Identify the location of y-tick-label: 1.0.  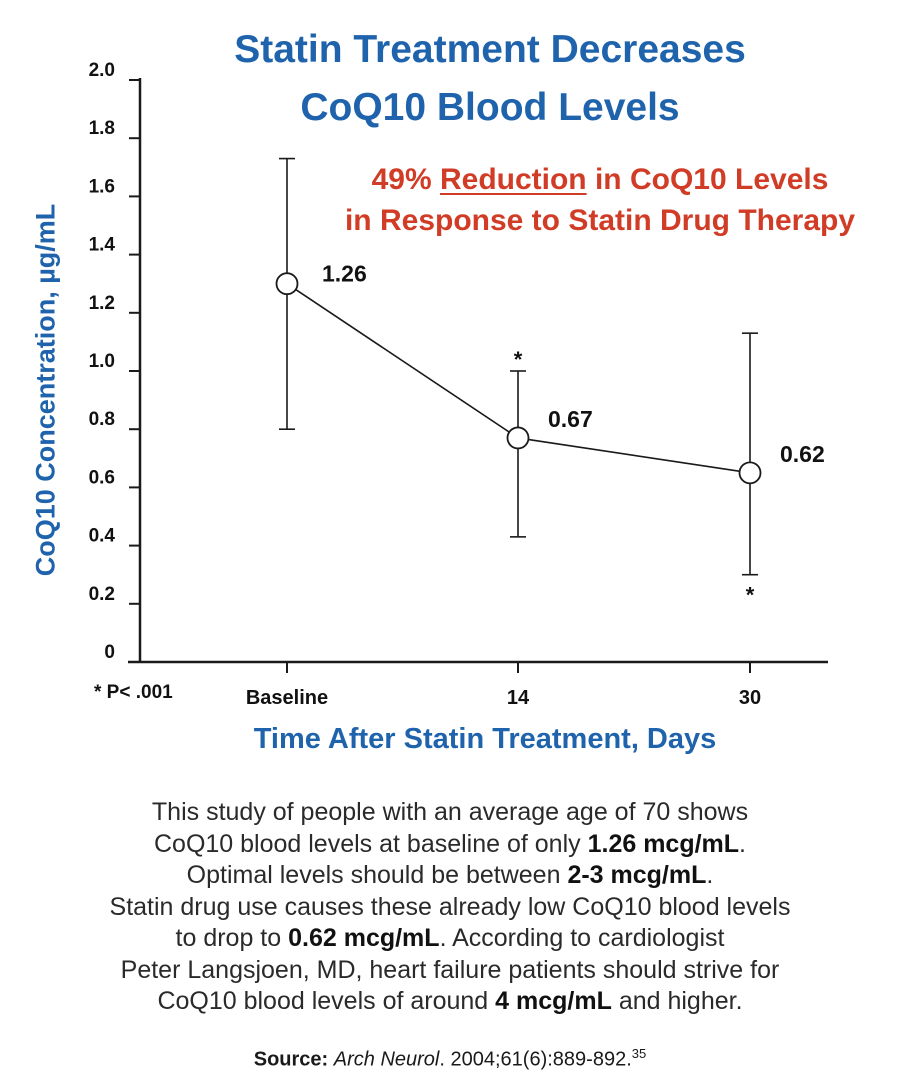
(102, 361).